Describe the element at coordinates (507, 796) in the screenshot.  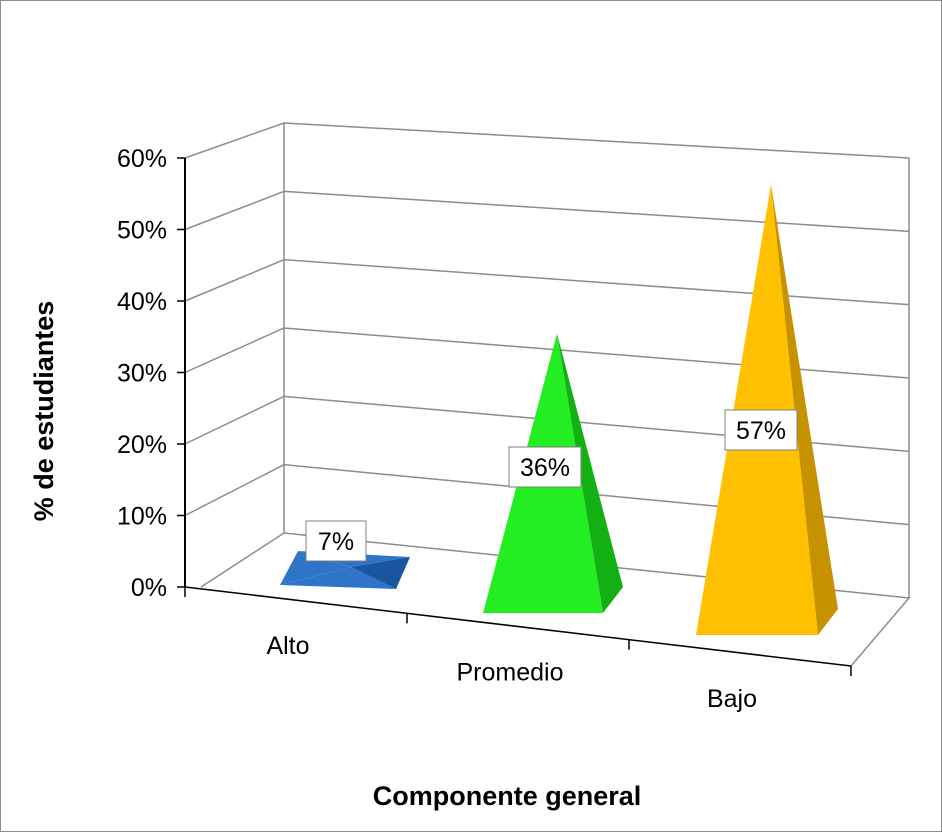
I see `x-axis-title: Componente general` at that location.